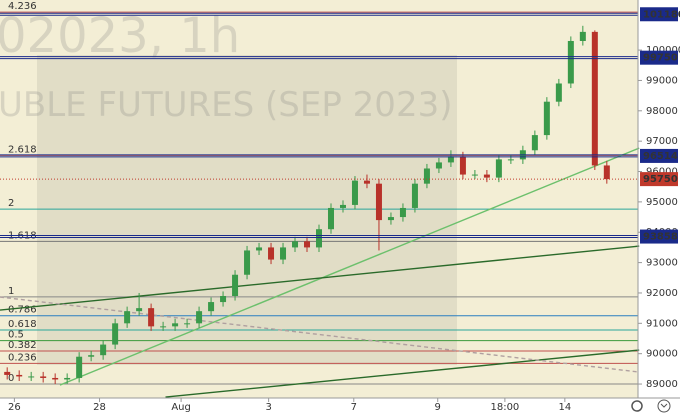  I want to click on y-tick-label: 99000, so click(662, 80).